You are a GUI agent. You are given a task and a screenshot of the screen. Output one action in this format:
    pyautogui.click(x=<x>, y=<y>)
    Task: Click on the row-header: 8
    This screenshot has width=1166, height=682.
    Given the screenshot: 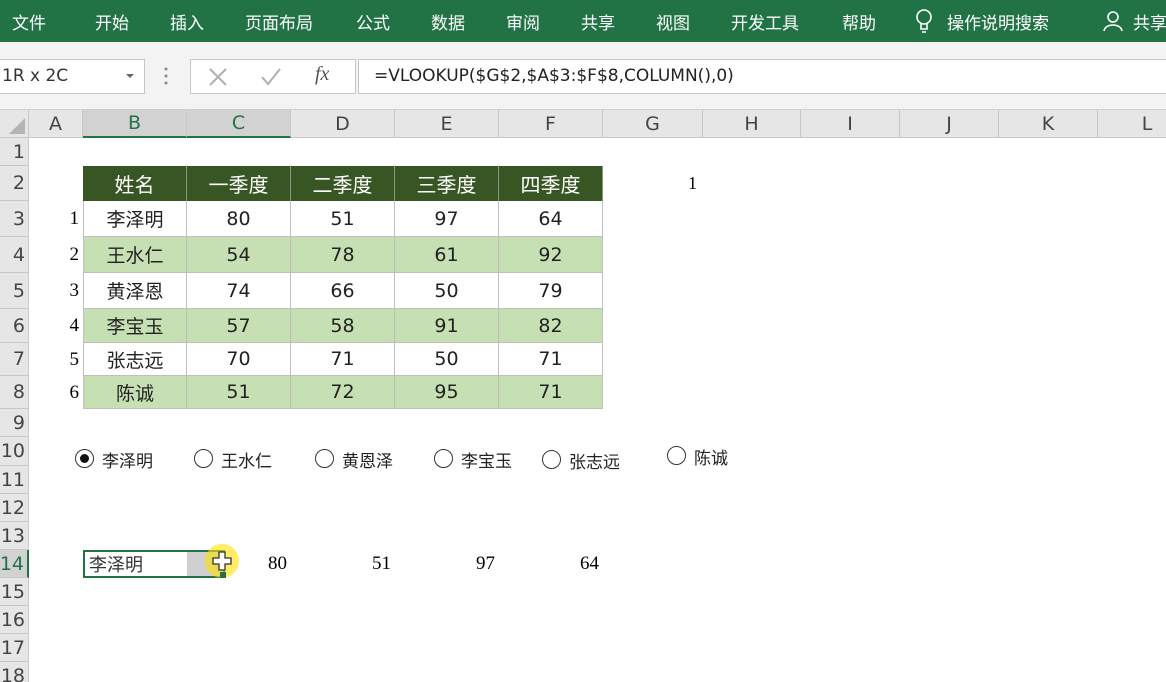 What is the action you would take?
    pyautogui.click(x=14, y=392)
    